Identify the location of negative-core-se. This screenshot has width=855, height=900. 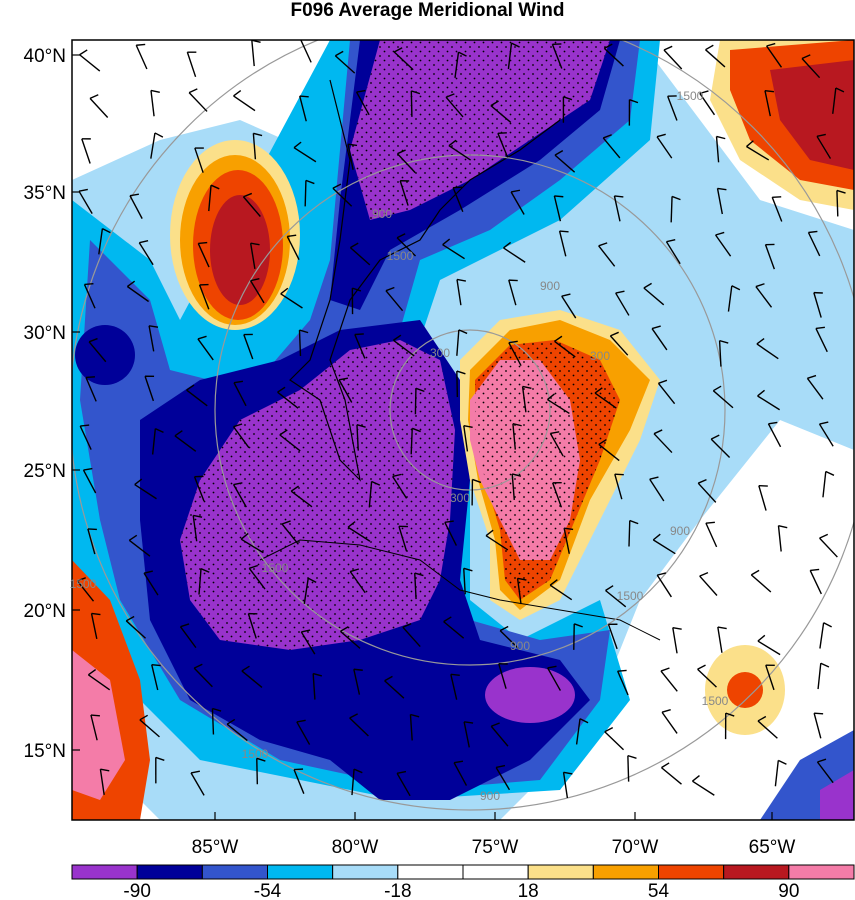
(837, 795).